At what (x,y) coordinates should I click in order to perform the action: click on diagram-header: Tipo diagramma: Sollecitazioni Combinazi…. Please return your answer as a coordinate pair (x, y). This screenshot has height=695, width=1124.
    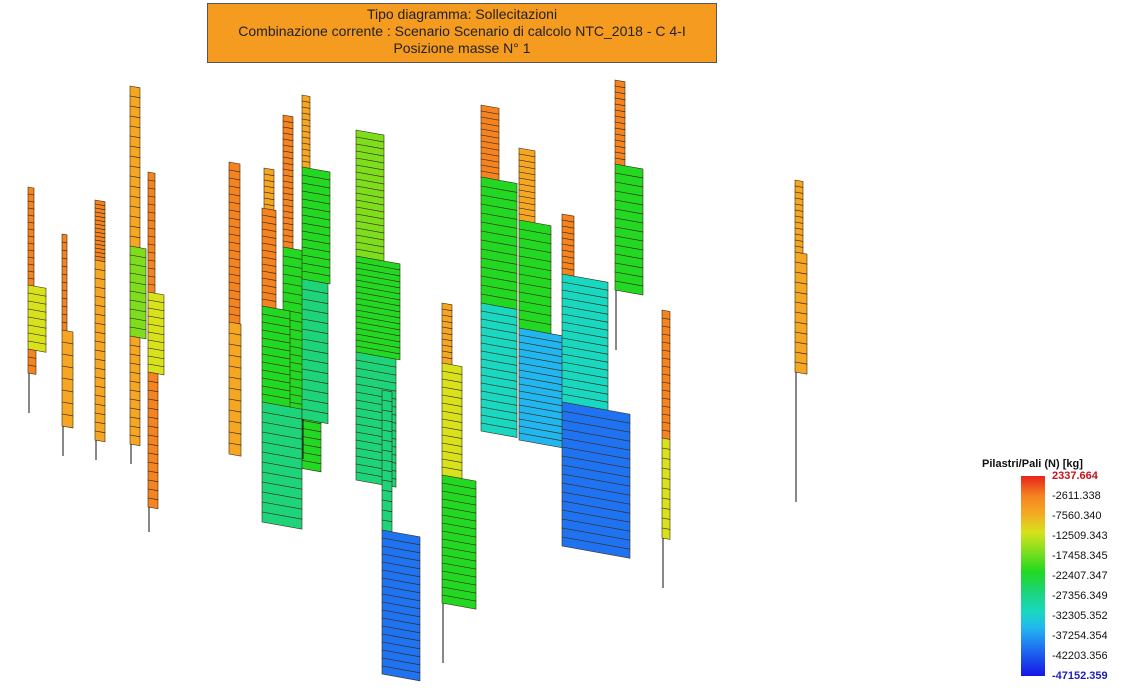
    Looking at the image, I should click on (462, 33).